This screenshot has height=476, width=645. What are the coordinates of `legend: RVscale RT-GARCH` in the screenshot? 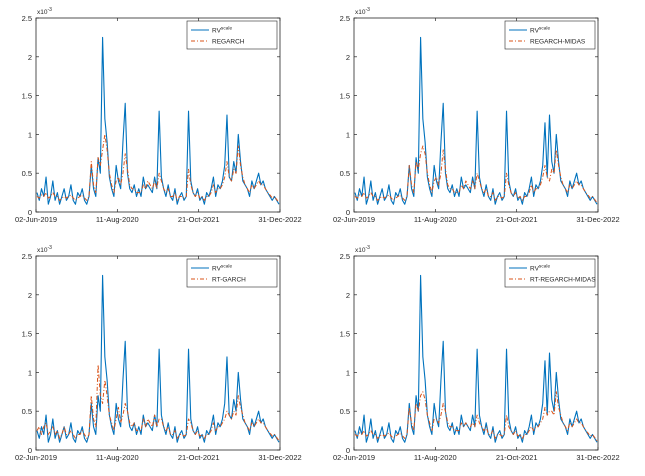 It's located at (232, 273).